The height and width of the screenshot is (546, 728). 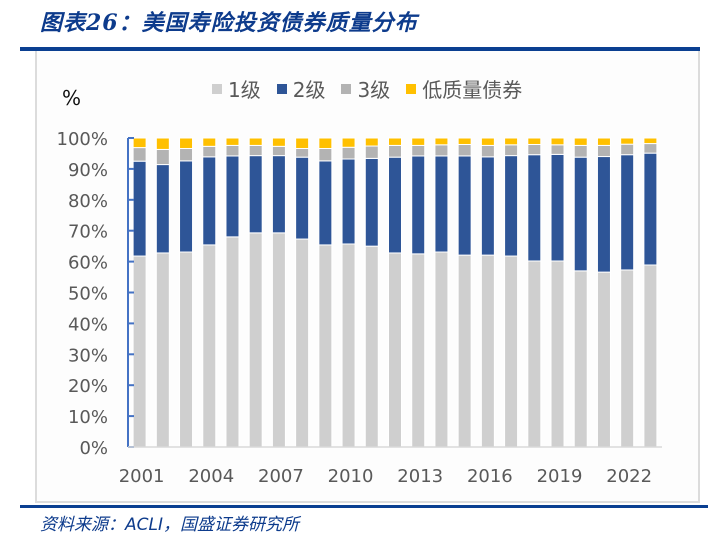 I want to click on bar-grade3-2007, so click(x=278, y=151).